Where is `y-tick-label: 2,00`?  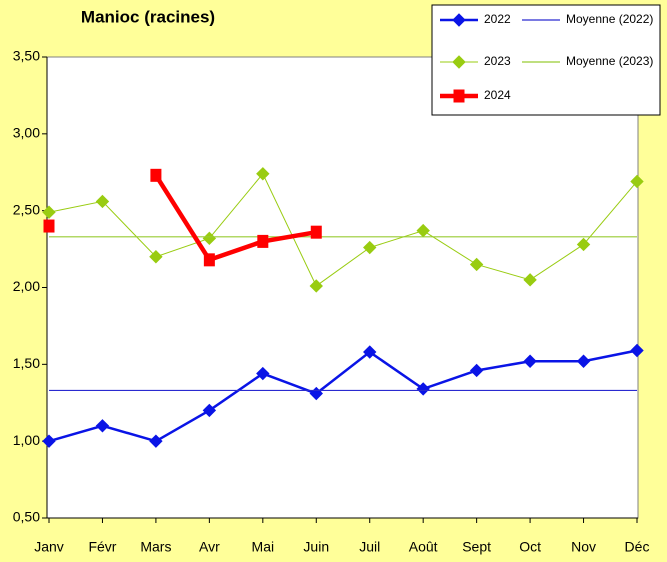 y-tick-label: 2,00 is located at coordinates (26, 286).